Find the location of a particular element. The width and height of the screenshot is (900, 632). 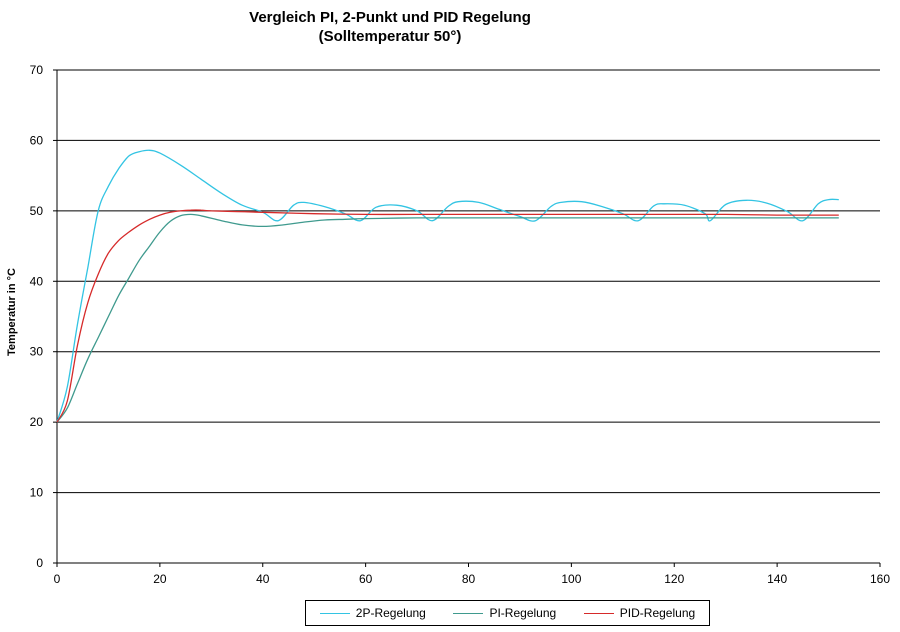

legend-item-pid-regelung: PID-Regelung is located at coordinates (639, 613).